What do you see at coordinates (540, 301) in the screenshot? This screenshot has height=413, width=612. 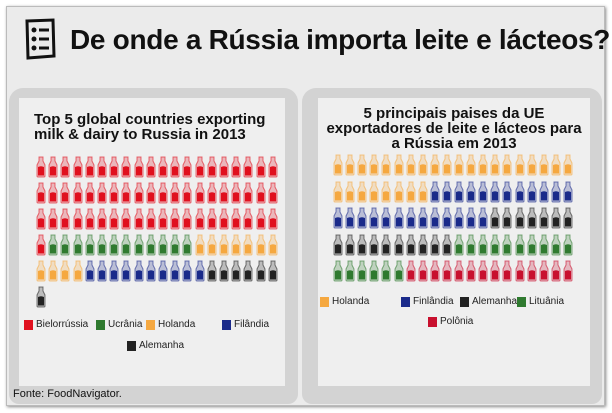 I see `legend-item-lituânia: Lituânia` at bounding box center [540, 301].